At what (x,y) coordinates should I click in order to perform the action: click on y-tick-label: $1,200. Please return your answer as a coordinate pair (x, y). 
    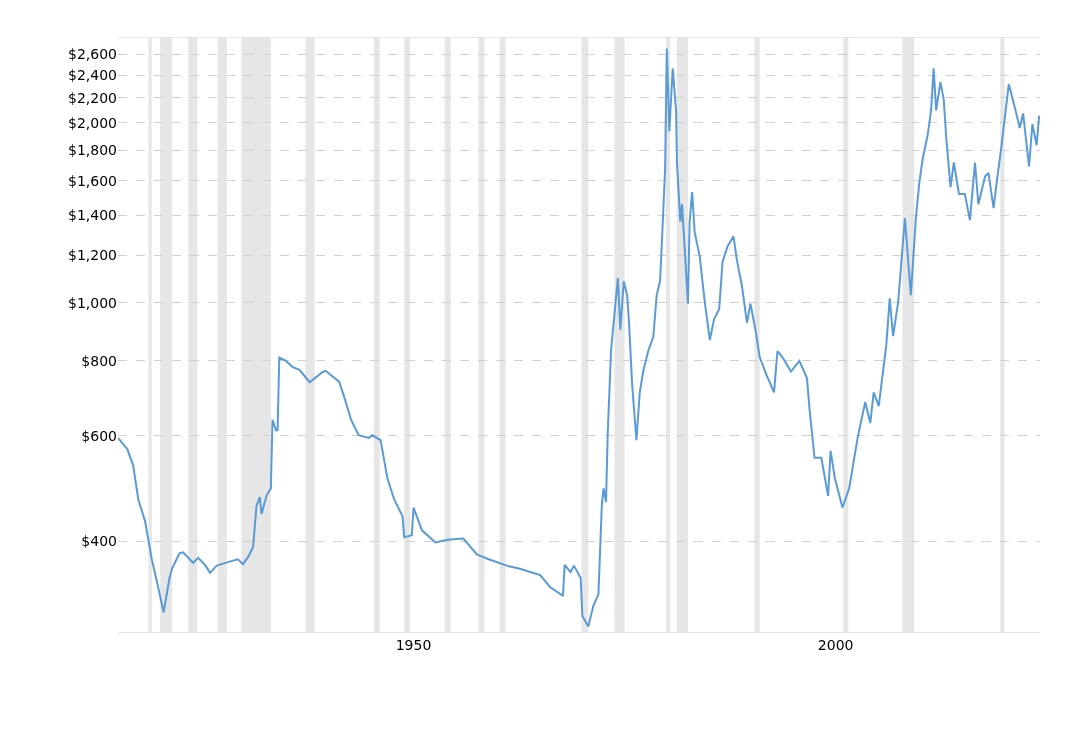
    Looking at the image, I should click on (92, 255).